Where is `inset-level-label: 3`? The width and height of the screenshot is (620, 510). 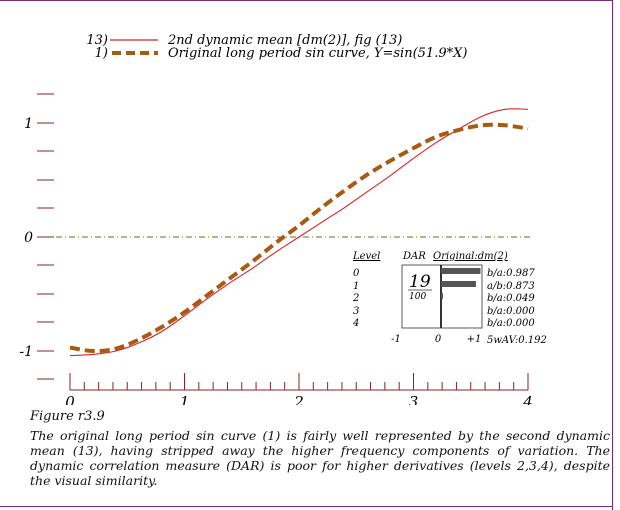 inset-level-label: 3 is located at coordinates (356, 311).